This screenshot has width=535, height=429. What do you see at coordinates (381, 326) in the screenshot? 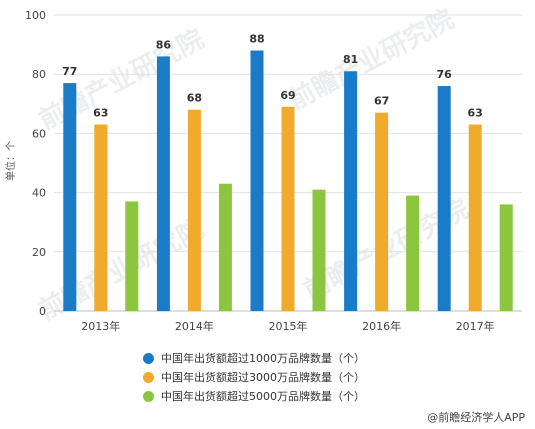
I see `x-tick-label: 2016年` at bounding box center [381, 326].